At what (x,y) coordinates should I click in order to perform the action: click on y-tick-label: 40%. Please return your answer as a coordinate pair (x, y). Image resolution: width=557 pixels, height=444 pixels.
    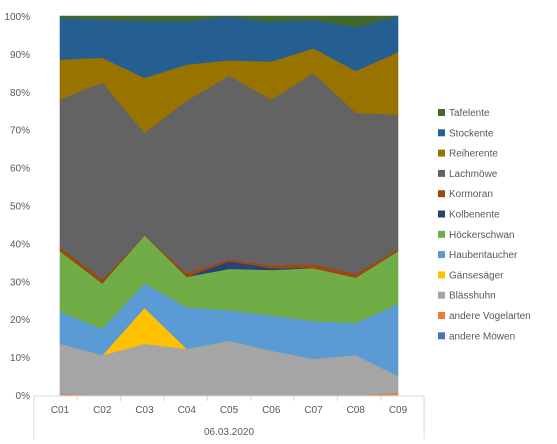
    Looking at the image, I should click on (20, 244).